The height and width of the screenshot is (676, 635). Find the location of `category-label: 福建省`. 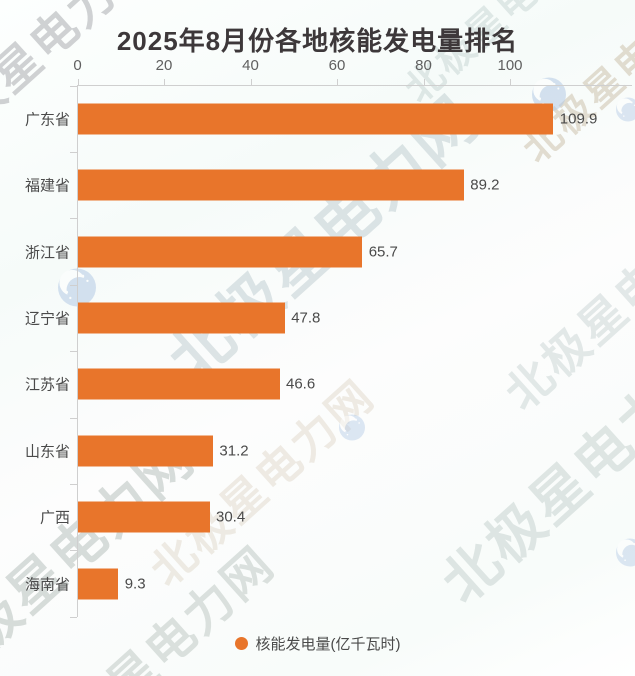

category-label: 福建省 is located at coordinates (47, 186).